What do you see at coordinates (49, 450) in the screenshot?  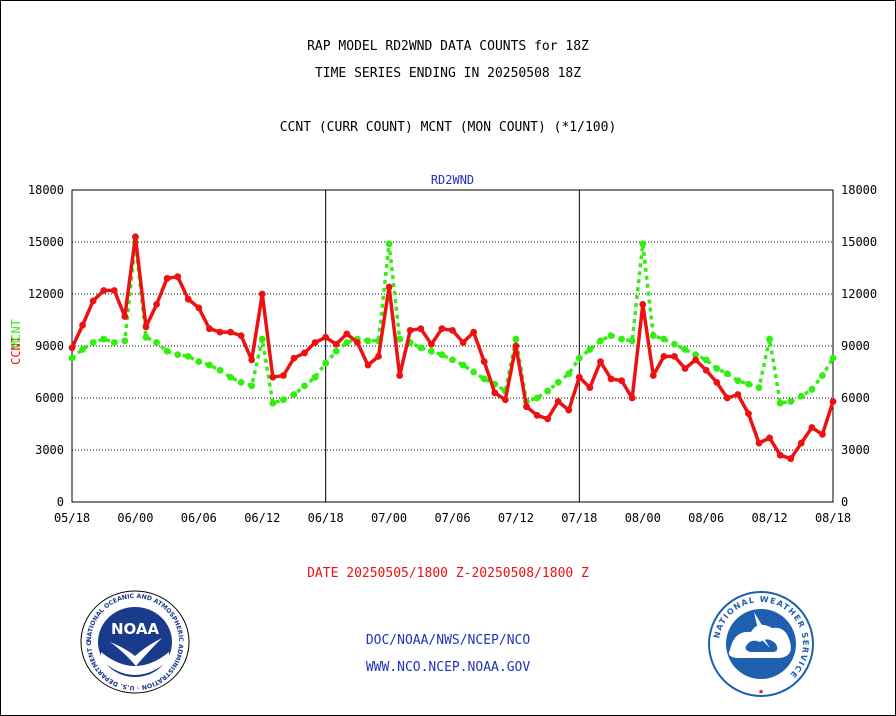 I see `y-tick-label-left: 3000` at bounding box center [49, 450].